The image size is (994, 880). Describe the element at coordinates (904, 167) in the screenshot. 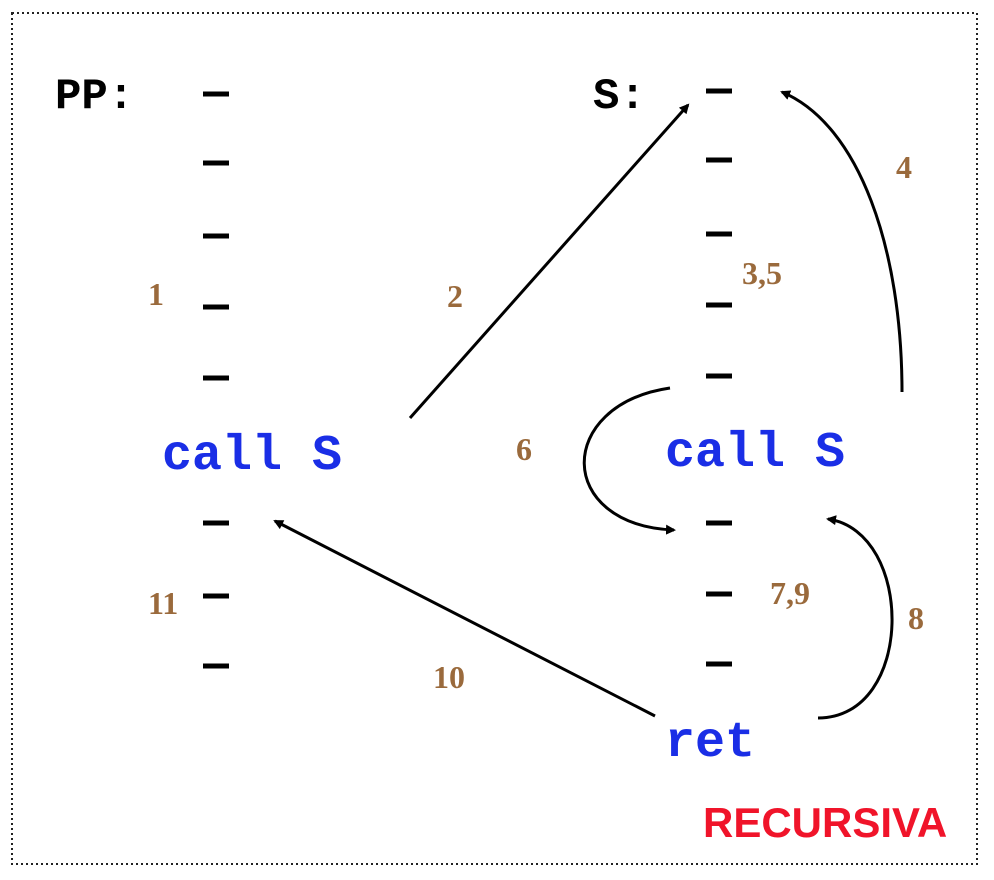

I see `step-4: 4` at that location.